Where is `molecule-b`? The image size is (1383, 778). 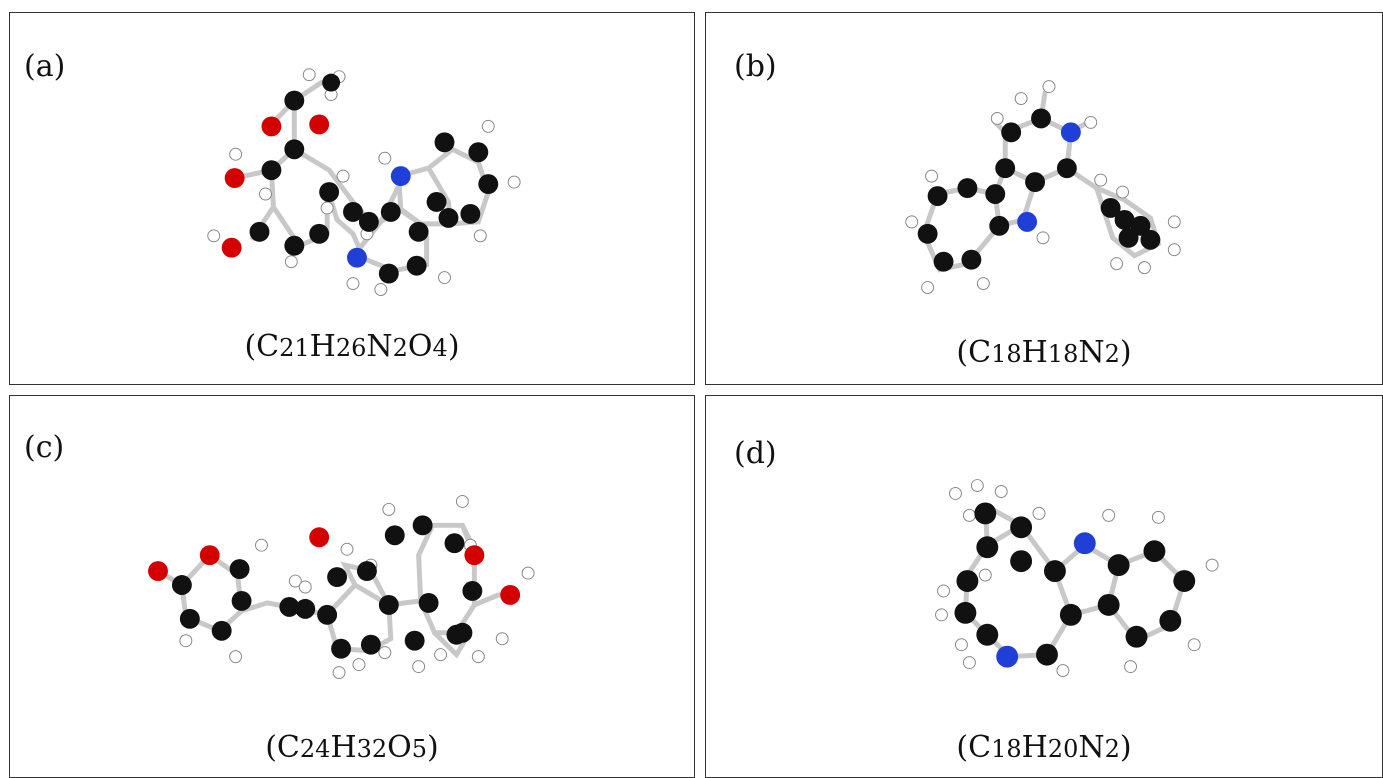 molecule-b is located at coordinates (1043, 187).